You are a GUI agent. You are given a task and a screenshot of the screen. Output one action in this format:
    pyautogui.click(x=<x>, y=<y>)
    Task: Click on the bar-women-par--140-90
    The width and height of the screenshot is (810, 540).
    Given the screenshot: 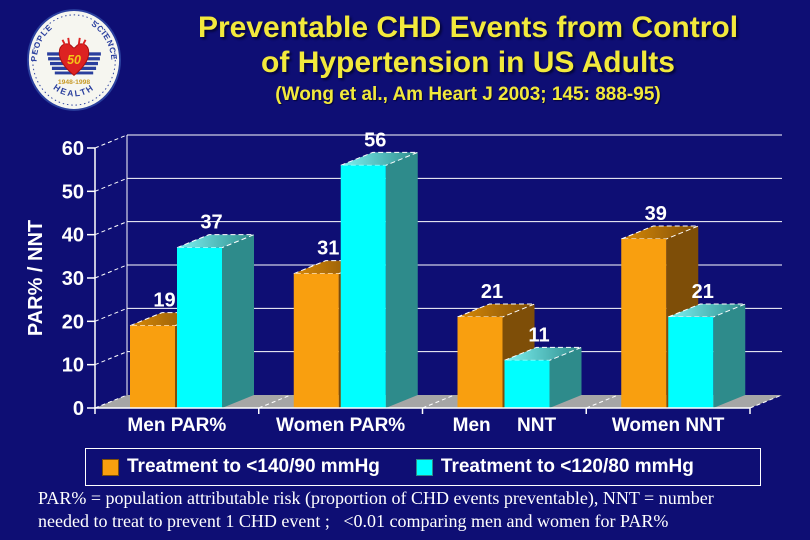 What is the action you would take?
    pyautogui.click(x=316, y=340)
    